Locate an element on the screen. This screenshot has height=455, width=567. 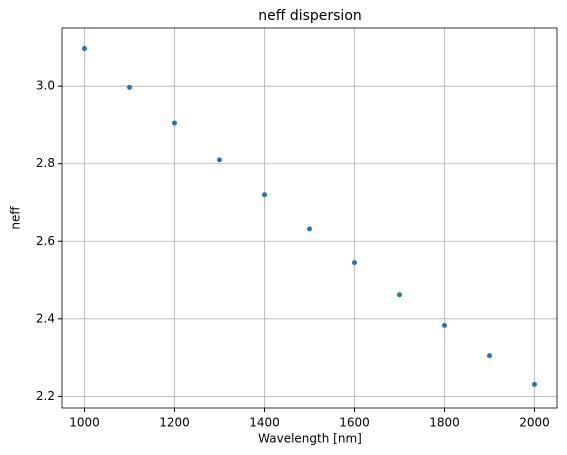
x-axis-label: Wavelength [nm] is located at coordinates (310, 439).